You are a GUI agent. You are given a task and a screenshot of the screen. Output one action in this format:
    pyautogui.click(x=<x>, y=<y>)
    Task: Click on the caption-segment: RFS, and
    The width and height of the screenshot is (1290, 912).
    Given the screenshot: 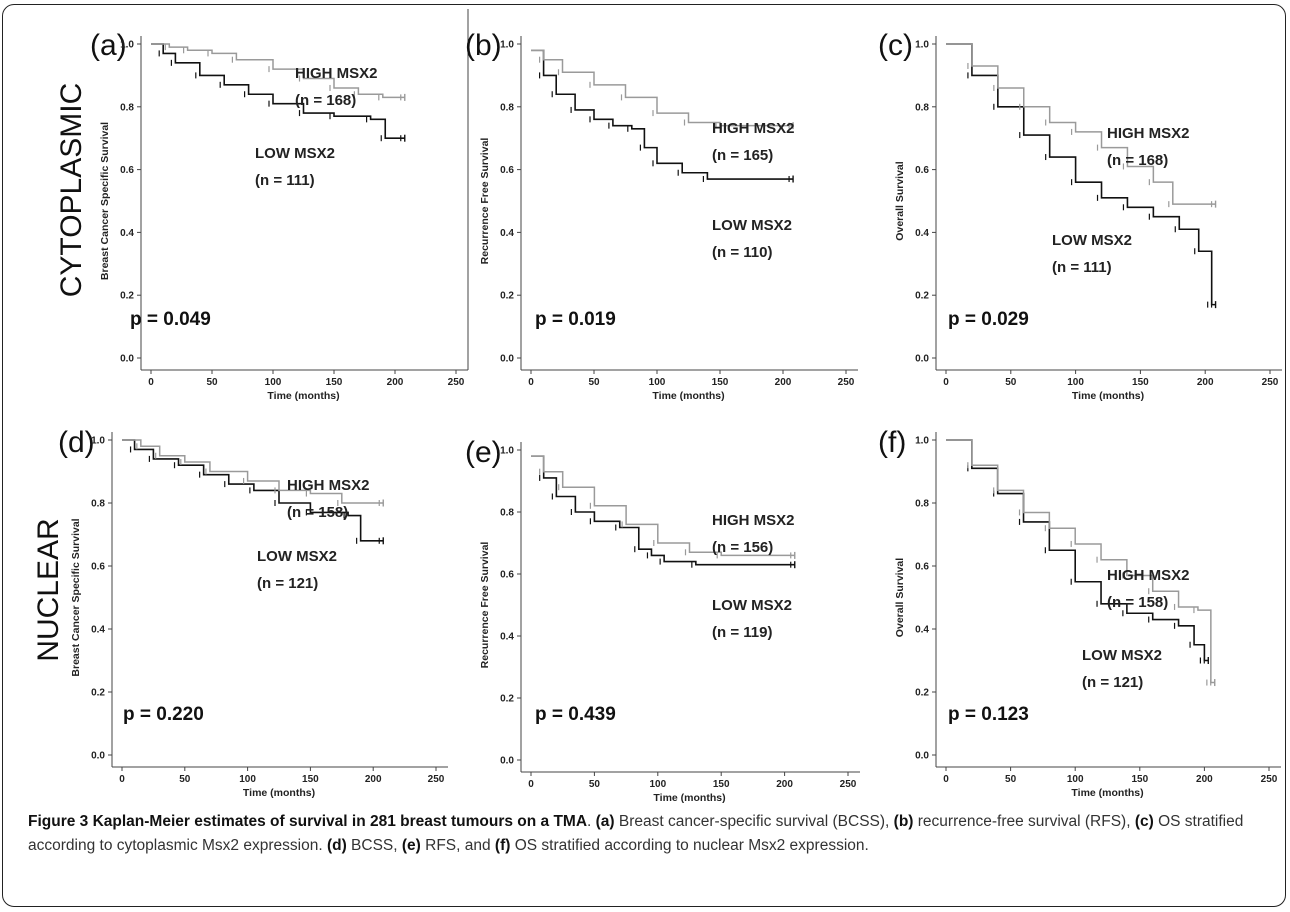 What is the action you would take?
    pyautogui.click(x=458, y=845)
    